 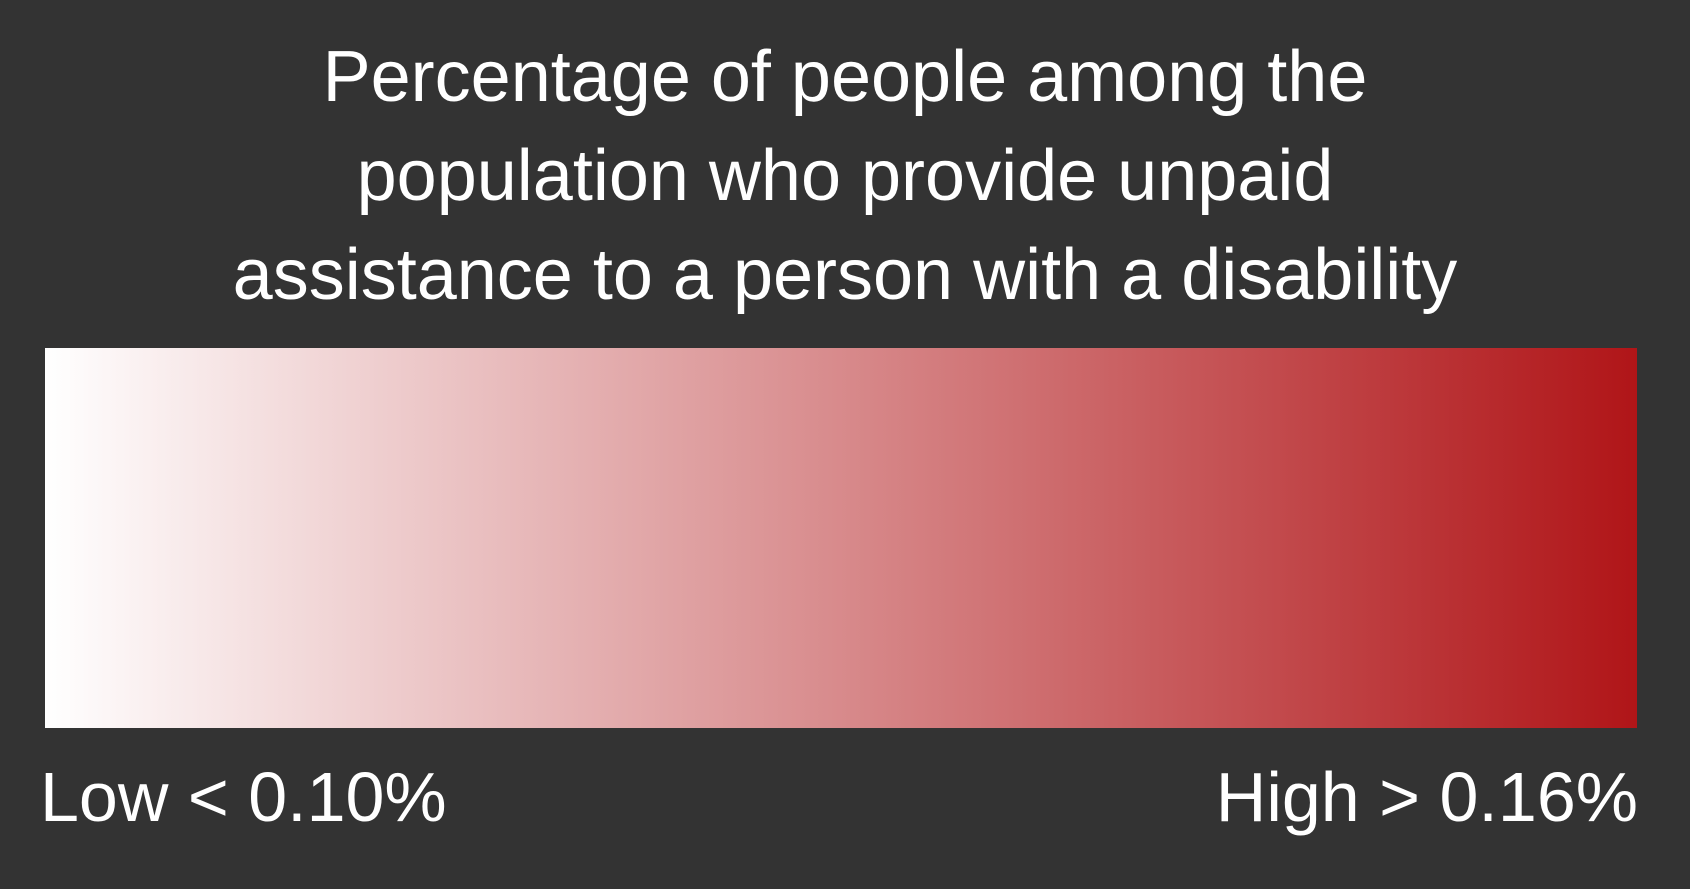 What do you see at coordinates (845, 77) in the screenshot?
I see `legend-title-line-1: Percentage of people among the` at bounding box center [845, 77].